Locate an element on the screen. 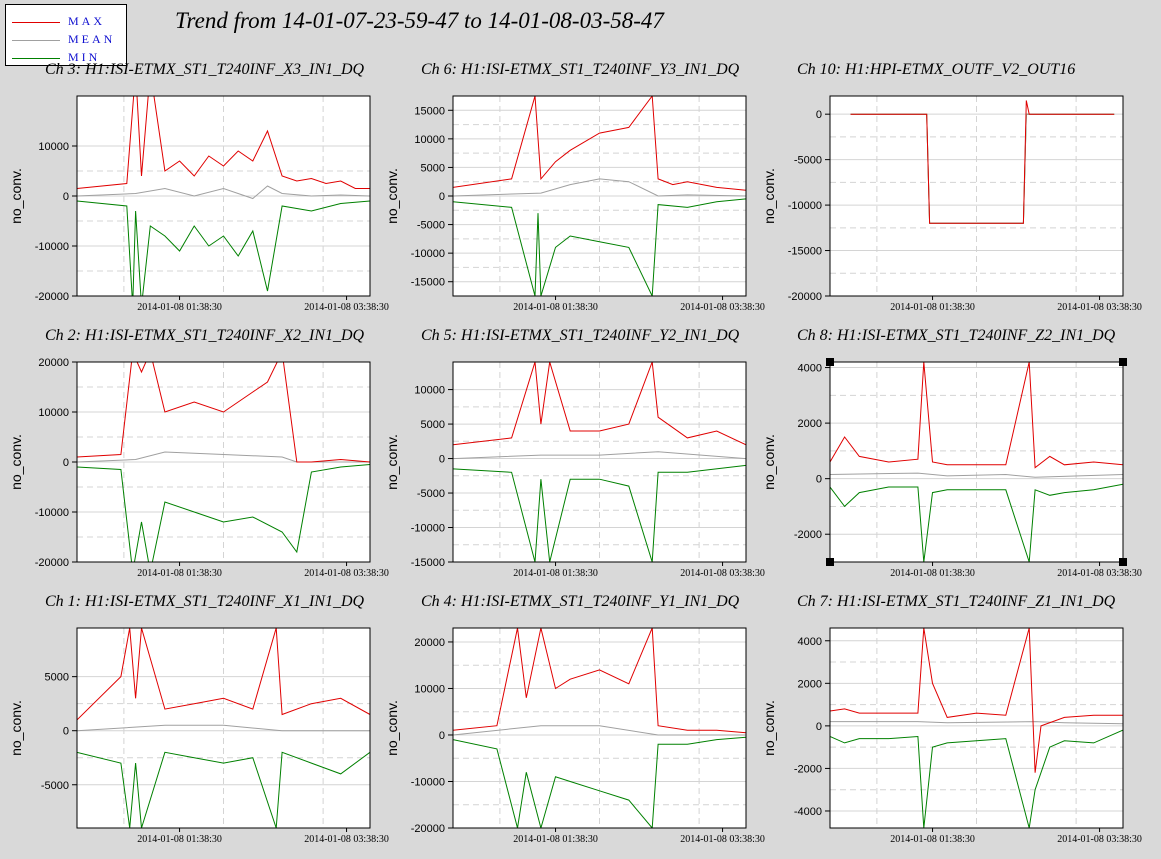 The width and height of the screenshot is (1161, 859). legend-swatch-max is located at coordinates (36, 22).